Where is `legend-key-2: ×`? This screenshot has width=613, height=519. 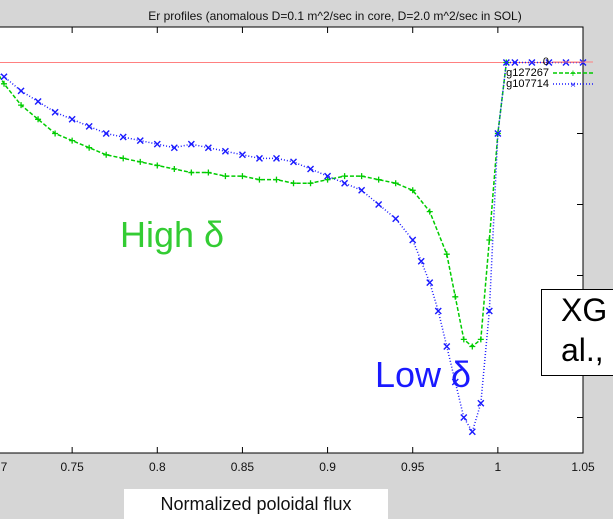 legend-key-2: × is located at coordinates (573, 85).